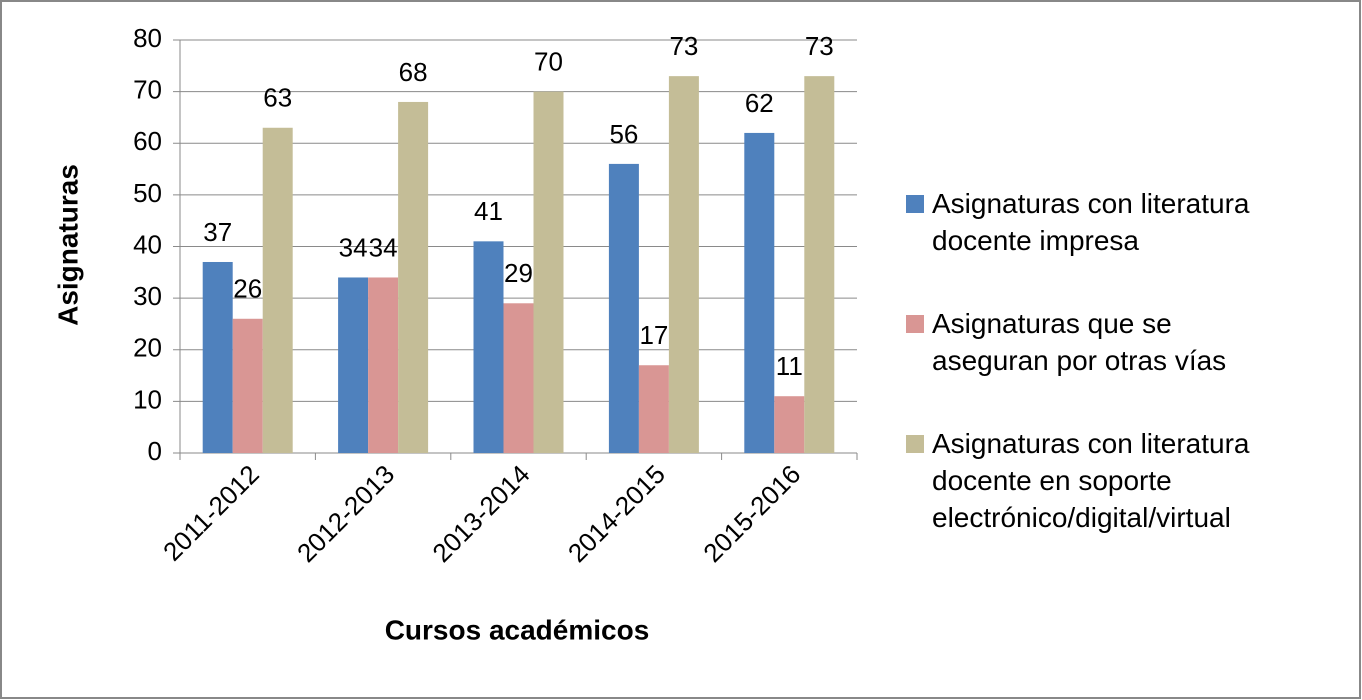 This screenshot has height=700, width=1362. Describe the element at coordinates (217, 232) in the screenshot. I see `value-label: 37` at that location.